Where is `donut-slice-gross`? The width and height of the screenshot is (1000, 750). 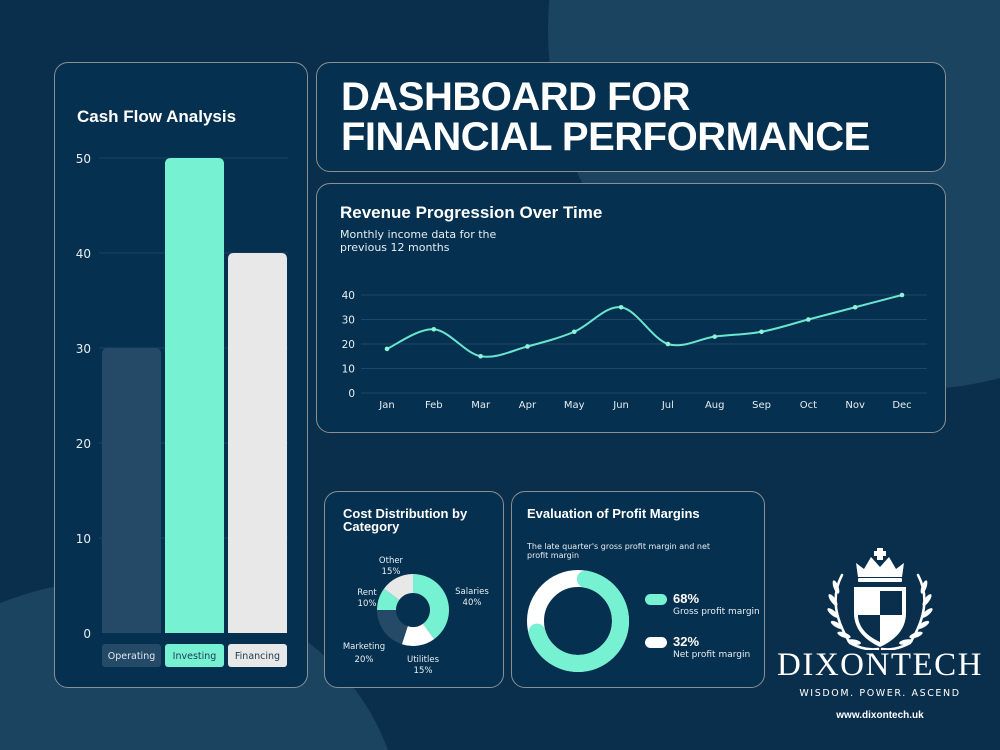
donut-slice-gross is located at coordinates (578, 621).